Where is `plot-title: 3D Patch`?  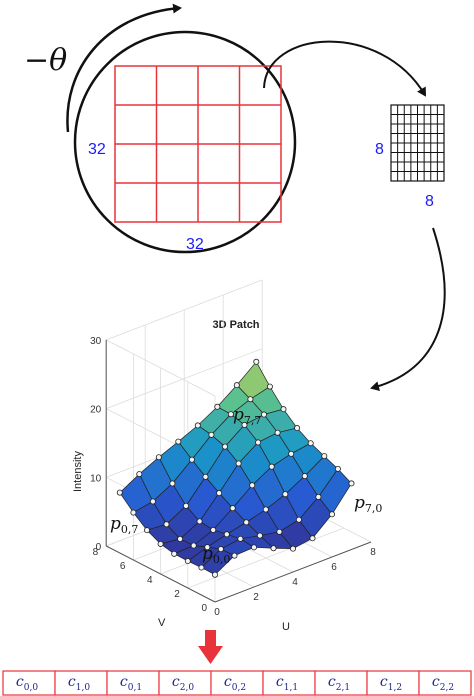
plot-title: 3D Patch is located at coordinates (235, 325).